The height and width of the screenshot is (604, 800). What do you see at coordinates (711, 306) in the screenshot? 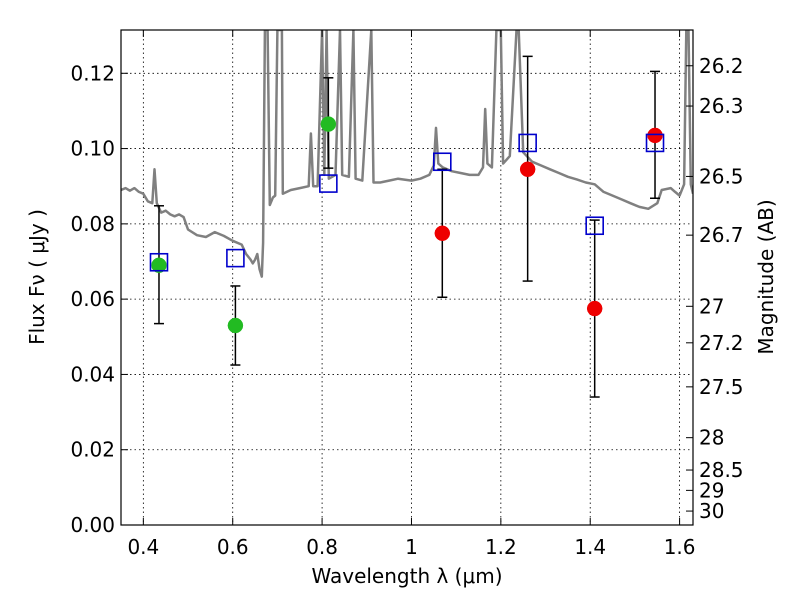
I see `right-tick-label: 27` at bounding box center [711, 306].